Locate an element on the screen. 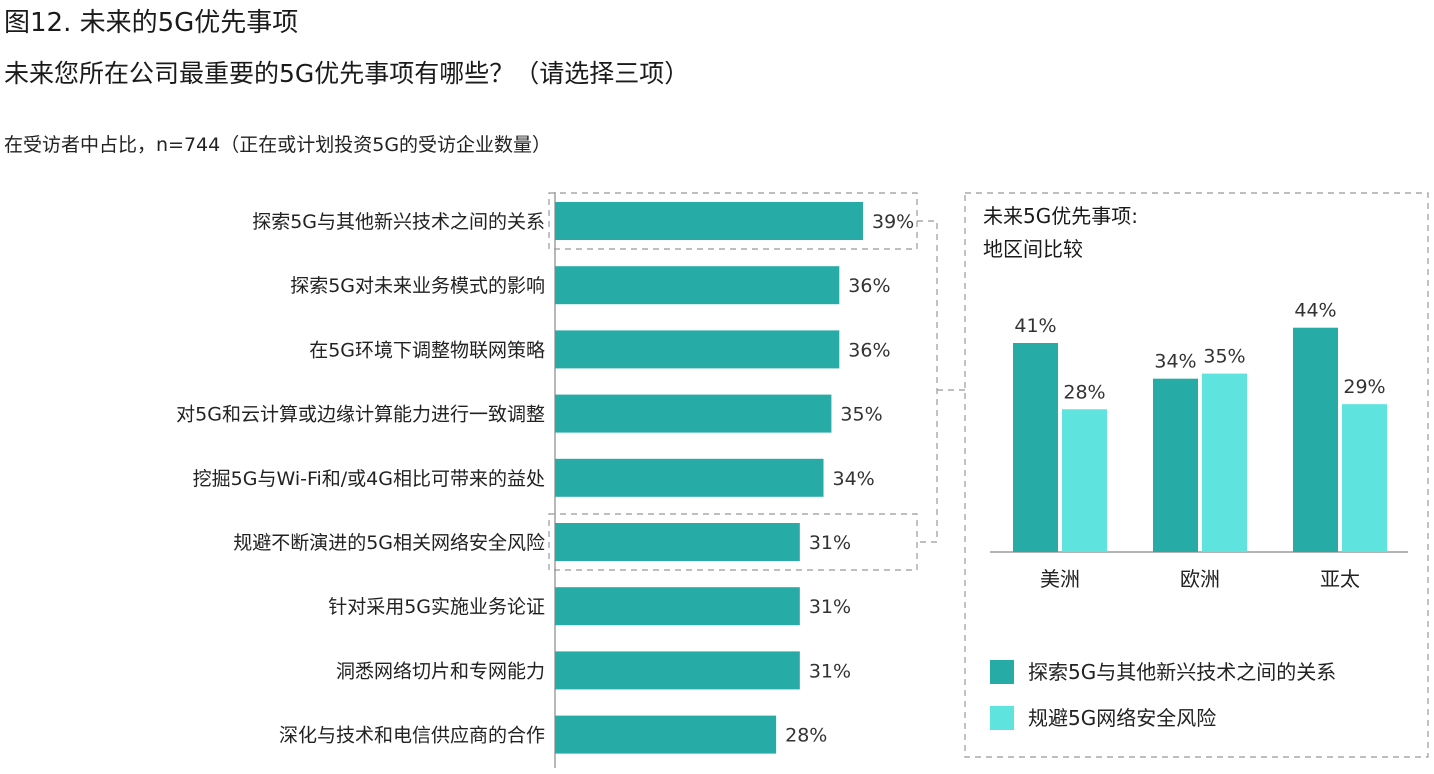 The width and height of the screenshot is (1434, 774). value-label-0: 39% is located at coordinates (893, 222).